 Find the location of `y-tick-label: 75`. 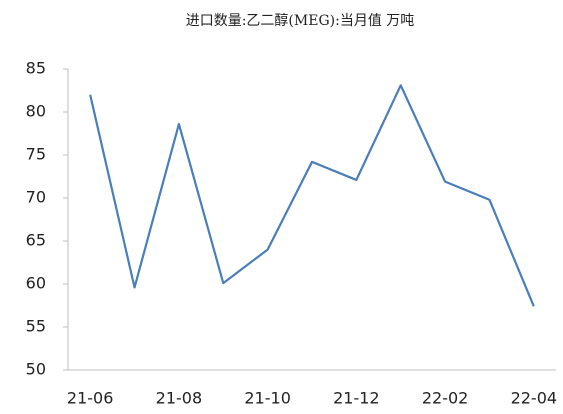

y-tick-label: 75 is located at coordinates (36, 154).